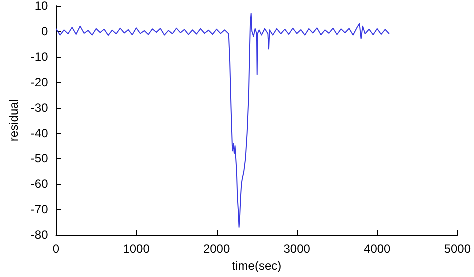 The image size is (474, 277). What do you see at coordinates (45, 31) in the screenshot?
I see `y-tick-label: 0` at bounding box center [45, 31].